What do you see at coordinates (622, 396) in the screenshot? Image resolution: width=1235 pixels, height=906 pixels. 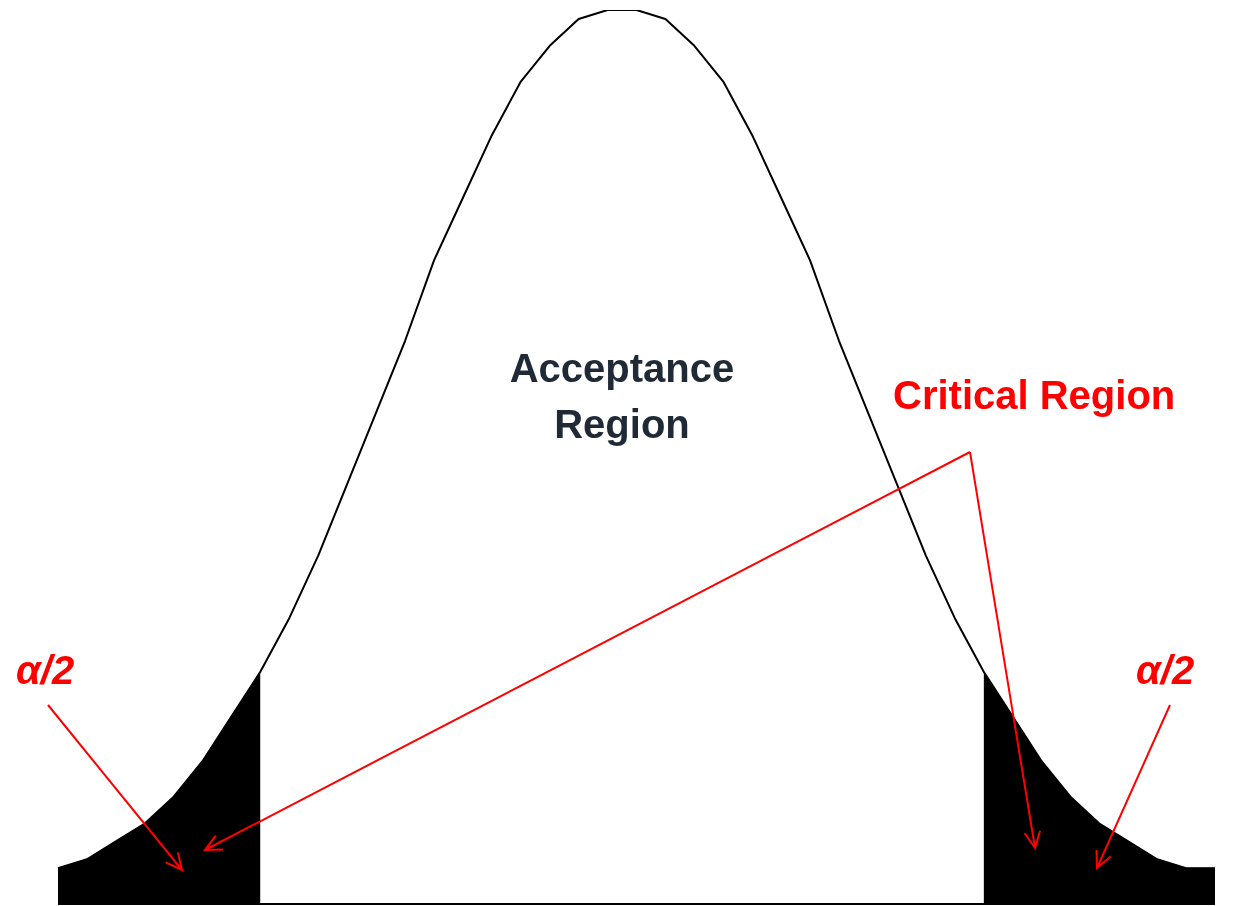 I see `annotation: Acceptance Region` at bounding box center [622, 396].